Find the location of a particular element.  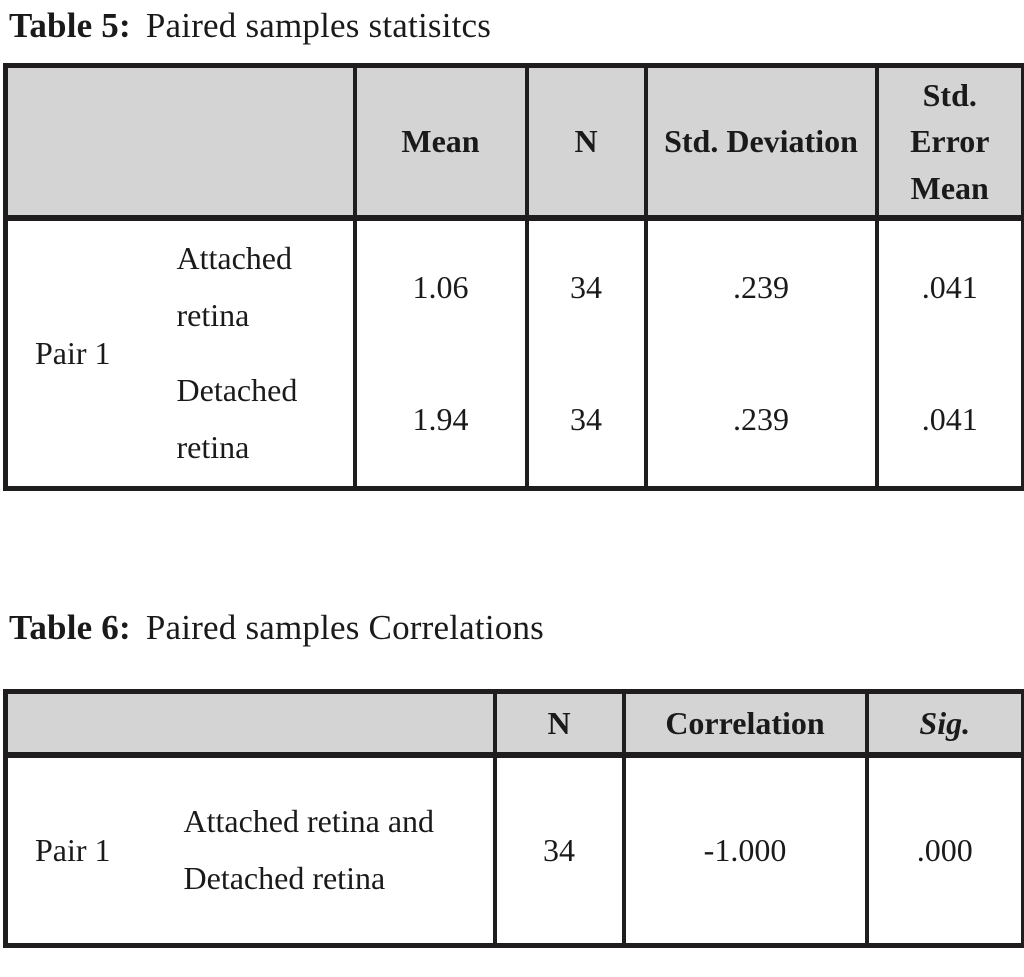

table6-header-n: N is located at coordinates (559, 724).